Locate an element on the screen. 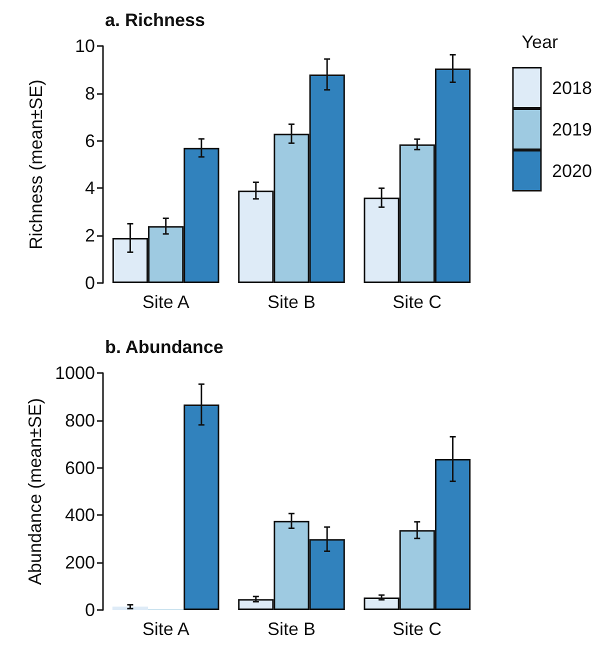 This screenshot has width=605, height=655. legend-label: 2019 is located at coordinates (572, 129).